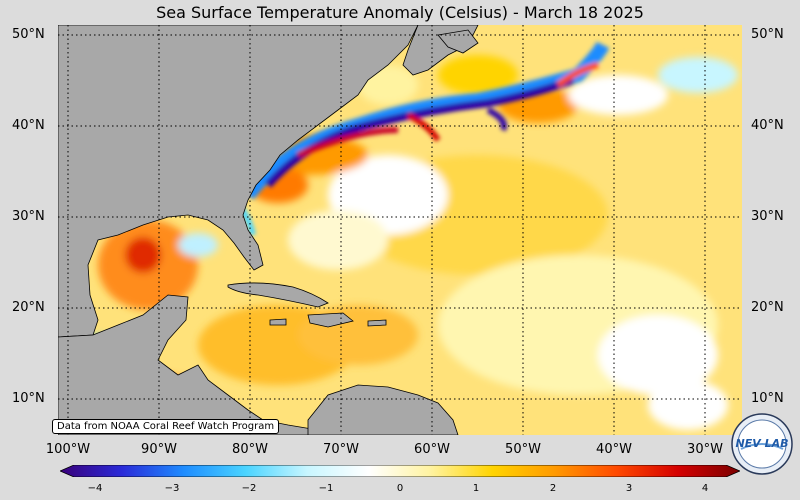 The image size is (800, 500). I want to click on colorbar-tick-minus2: −2, so click(249, 488).